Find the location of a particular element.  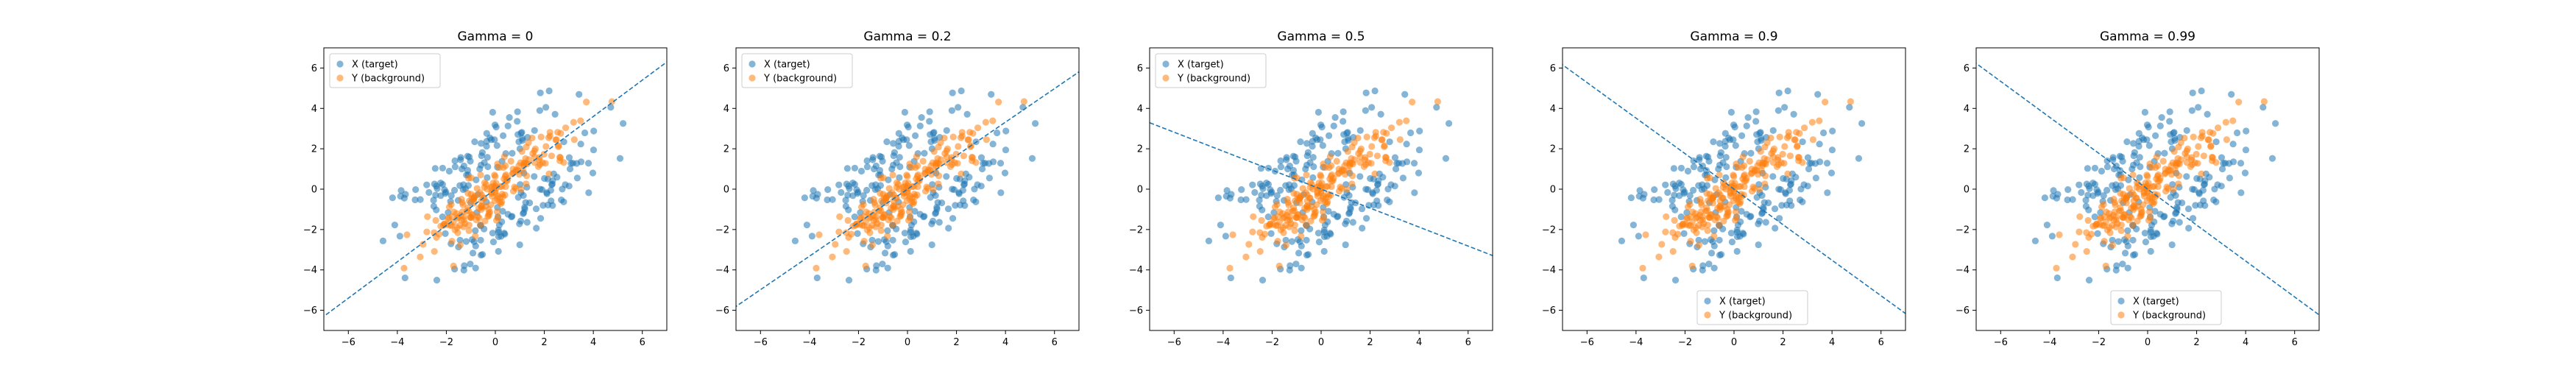

y-tick-label: −2 is located at coordinates (310, 230).